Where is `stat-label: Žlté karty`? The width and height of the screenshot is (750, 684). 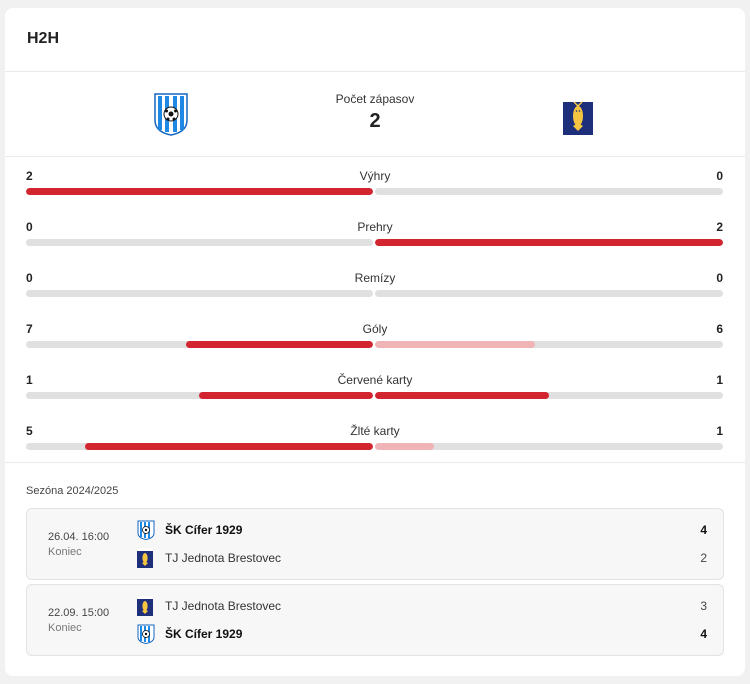 stat-label: Žlté karty is located at coordinates (375, 431).